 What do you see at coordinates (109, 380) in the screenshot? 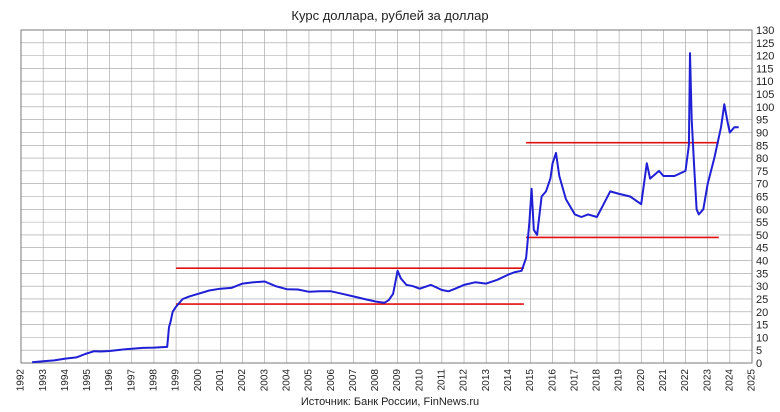
I see `x-tick-label: 1996` at bounding box center [109, 380].